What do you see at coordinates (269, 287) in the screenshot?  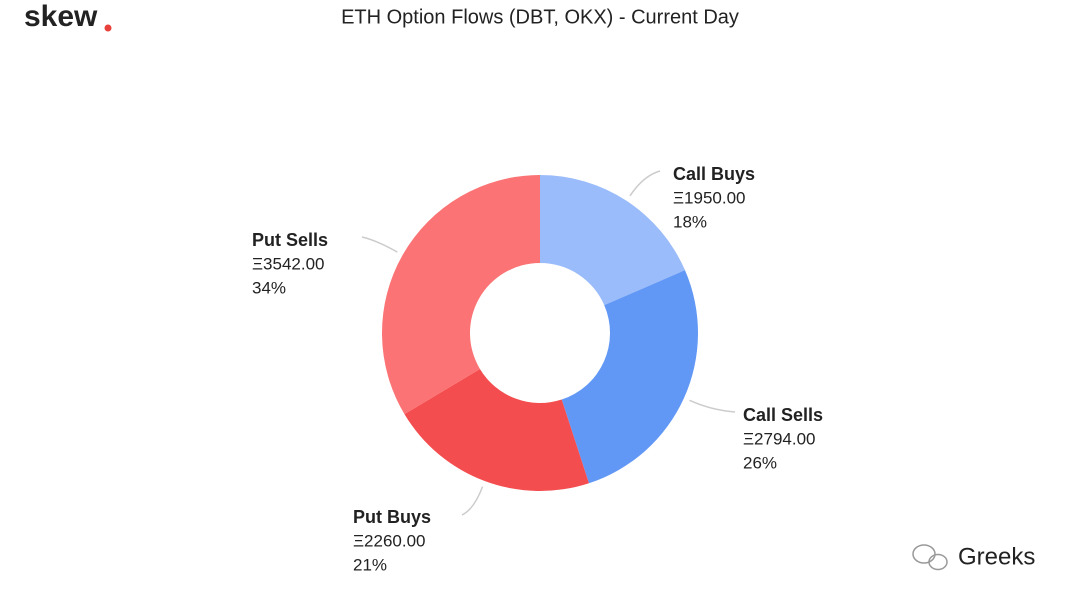 I see `slice-percent-label: 34%` at bounding box center [269, 287].